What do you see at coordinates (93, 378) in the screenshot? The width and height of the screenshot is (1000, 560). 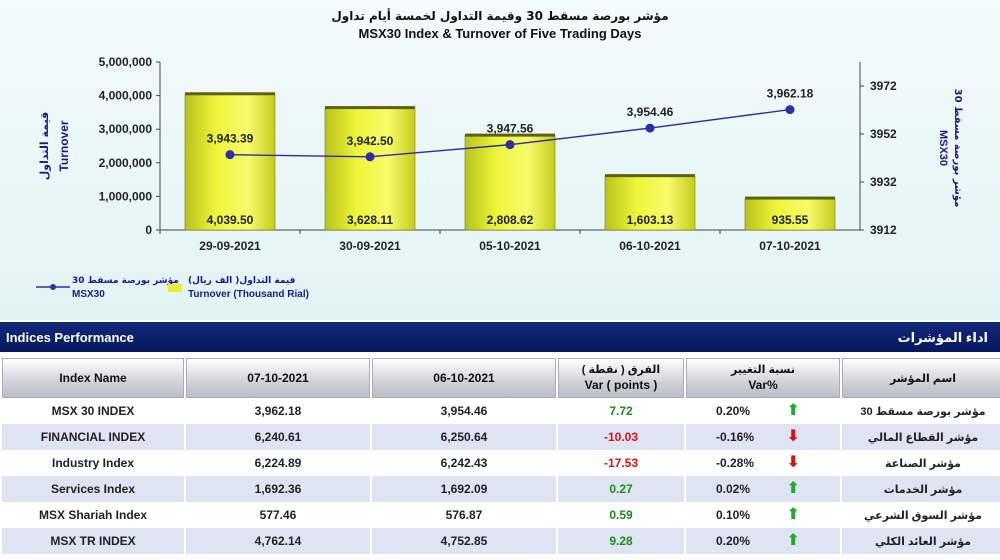 I see `header-index-name: Index Name` at bounding box center [93, 378].